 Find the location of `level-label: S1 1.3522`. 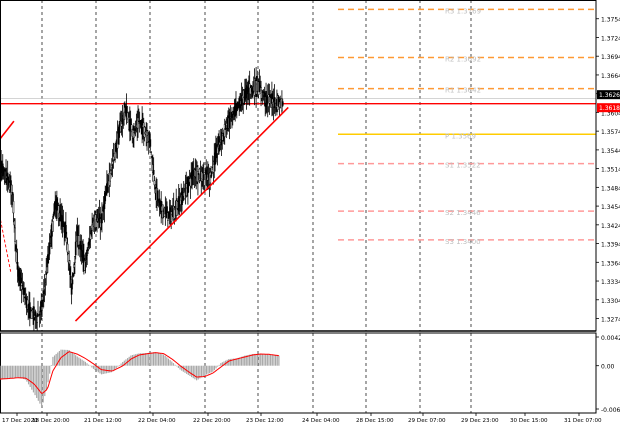

level-label: S1 1.3522 is located at coordinates (463, 166).